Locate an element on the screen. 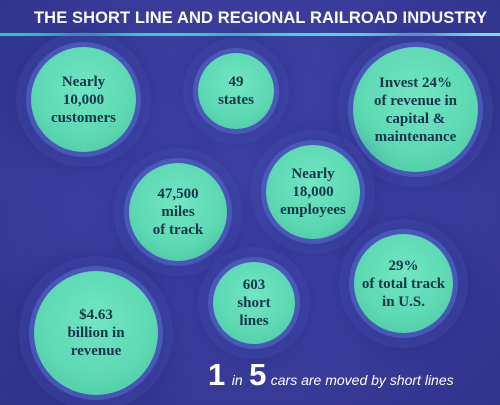 Image resolution: width=500 pixels, height=405 pixels. bubble-customers-text: Nearly 10,000 customers is located at coordinates (83, 99).